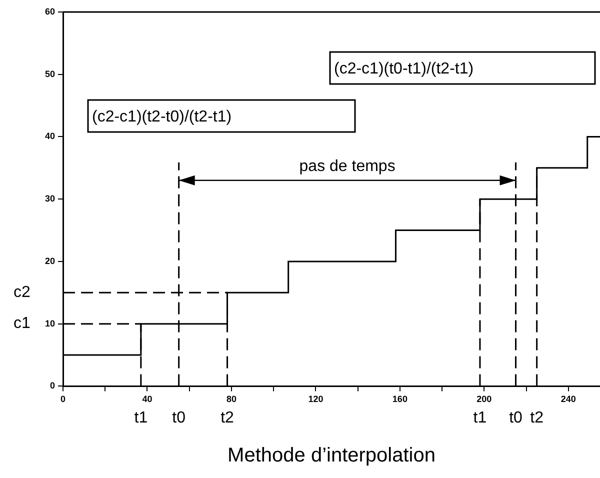  Describe the element at coordinates (316, 399) in the screenshot. I see `x-tick-label: 120` at that location.